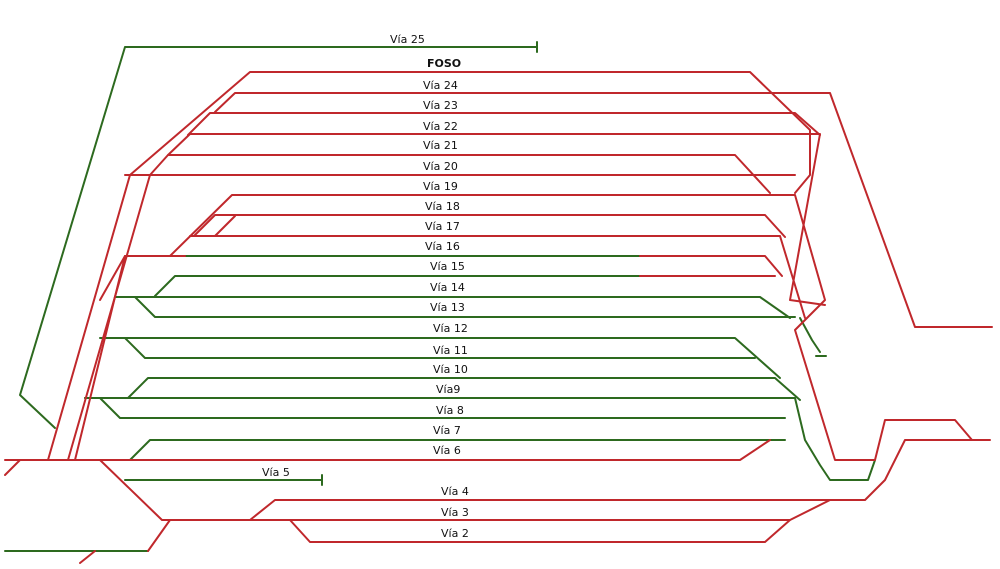  I want to click on label-via-22: Vía 22, so click(440, 126).